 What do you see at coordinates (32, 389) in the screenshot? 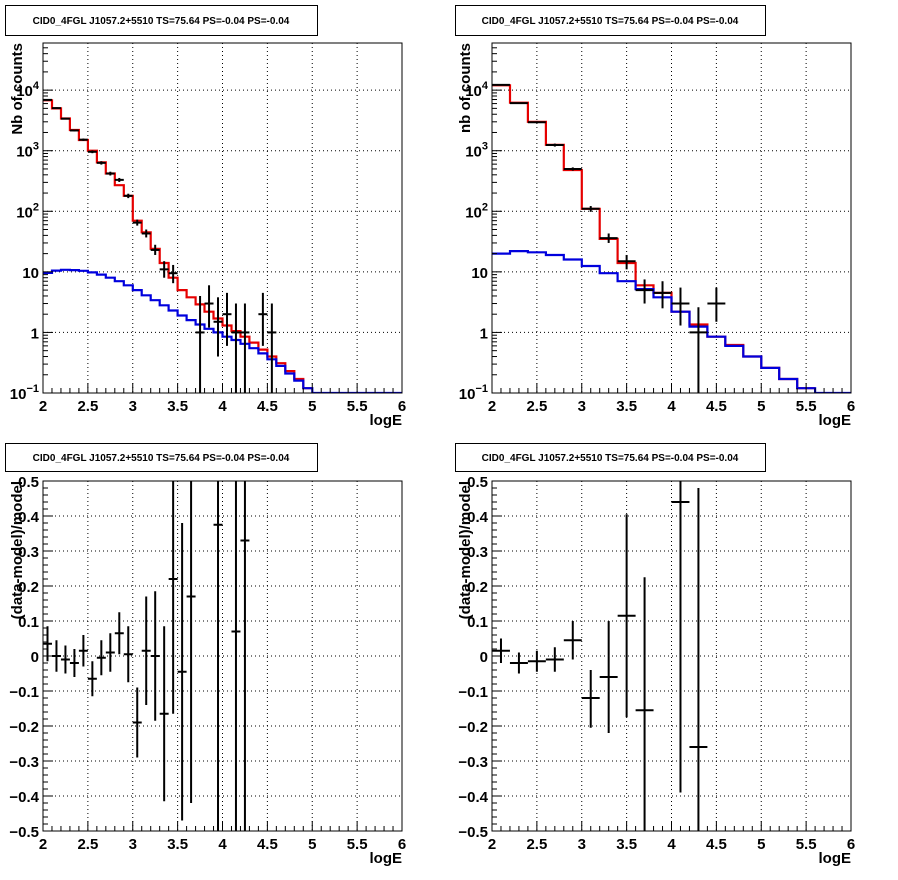
I see `y-tick-exponent: −1` at bounding box center [32, 389].